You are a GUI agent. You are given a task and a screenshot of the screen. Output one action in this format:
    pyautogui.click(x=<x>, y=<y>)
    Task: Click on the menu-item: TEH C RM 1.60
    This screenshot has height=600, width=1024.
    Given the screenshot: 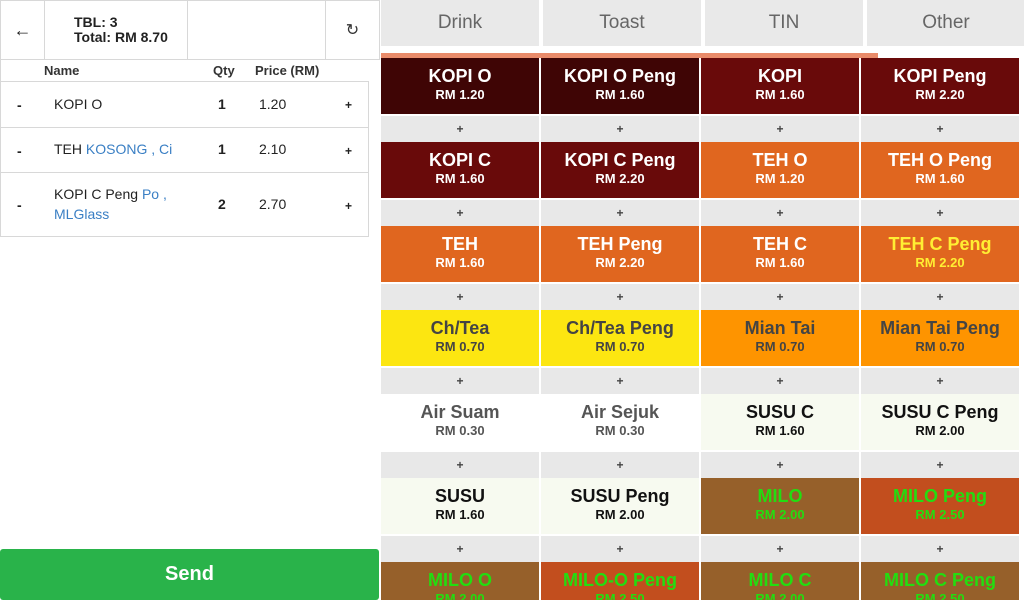 What is the action you would take?
    pyautogui.click(x=780, y=254)
    